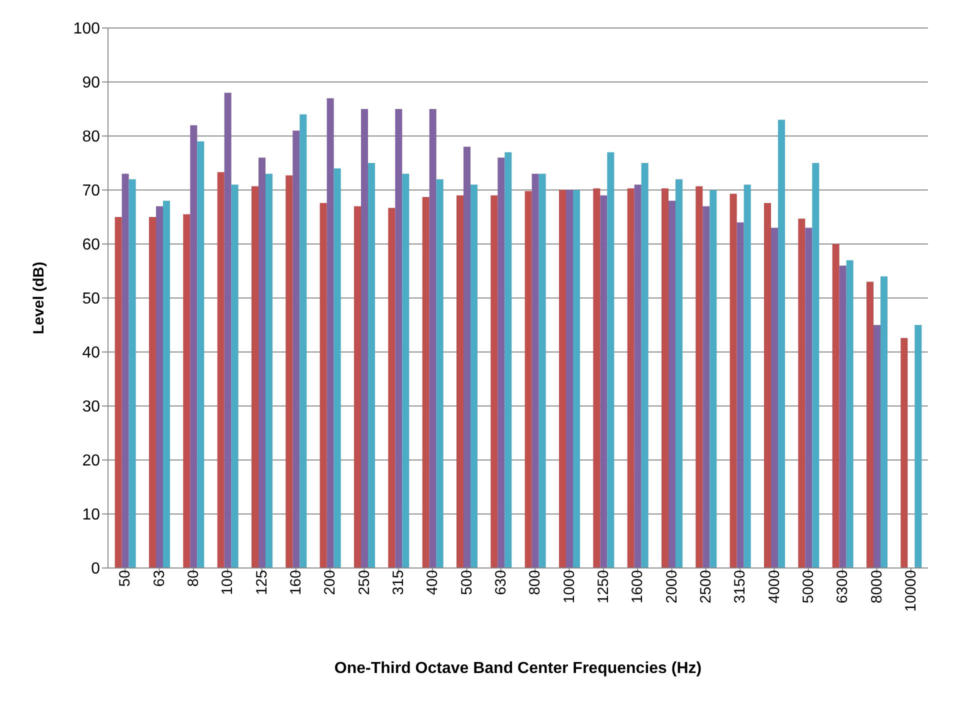  Describe the element at coordinates (91, 245) in the screenshot. I see `y-tick-label: 60` at that location.